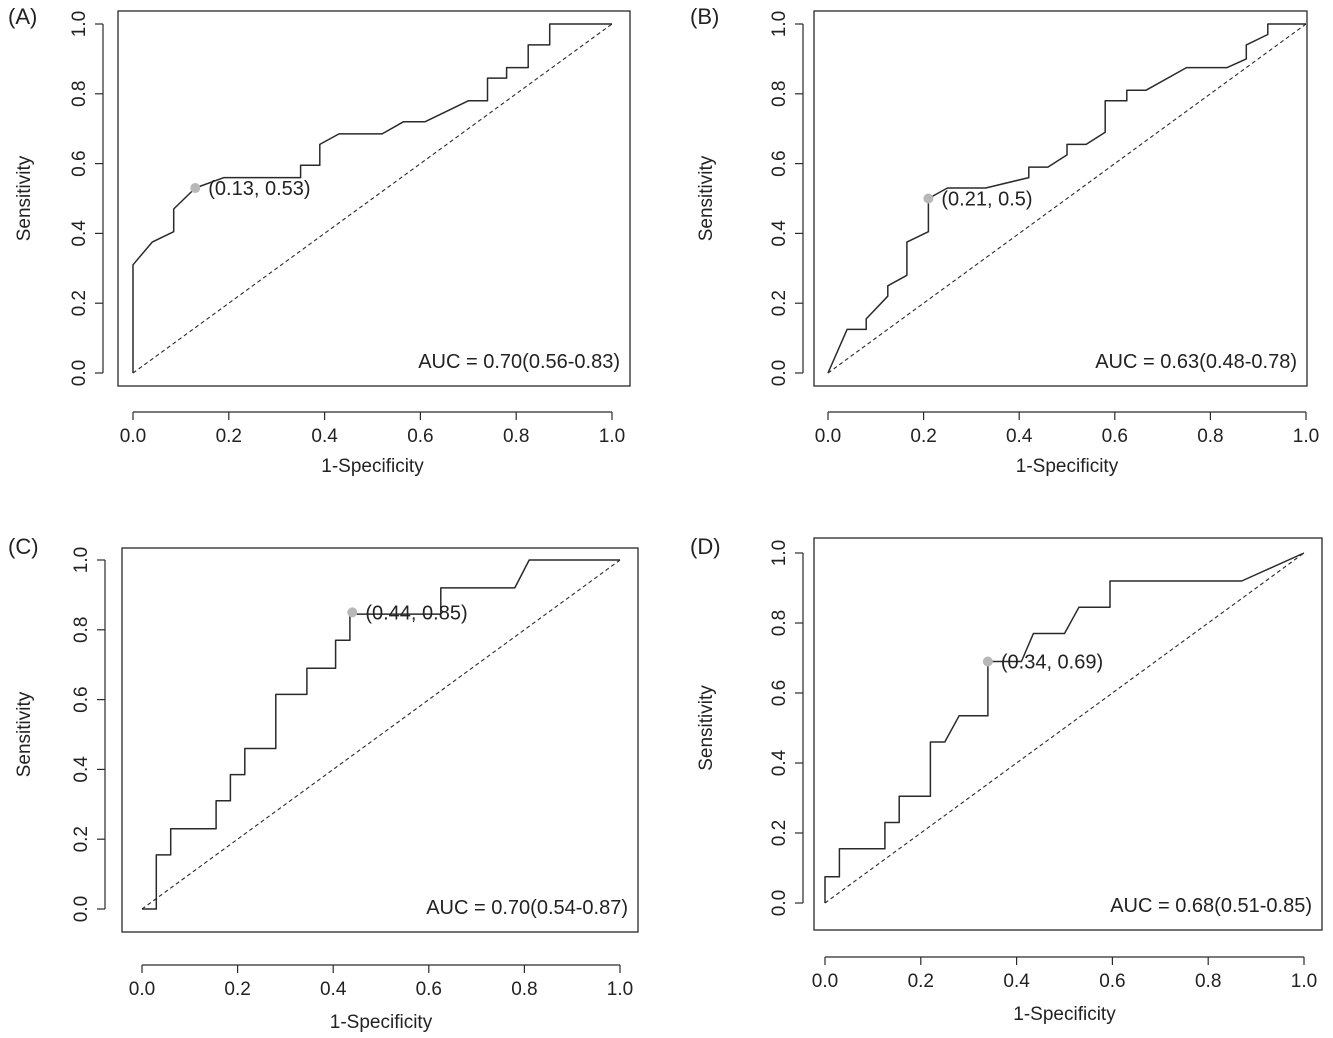  Describe the element at coordinates (705, 546) in the screenshot. I see `panel-label-d: (D)` at that location.